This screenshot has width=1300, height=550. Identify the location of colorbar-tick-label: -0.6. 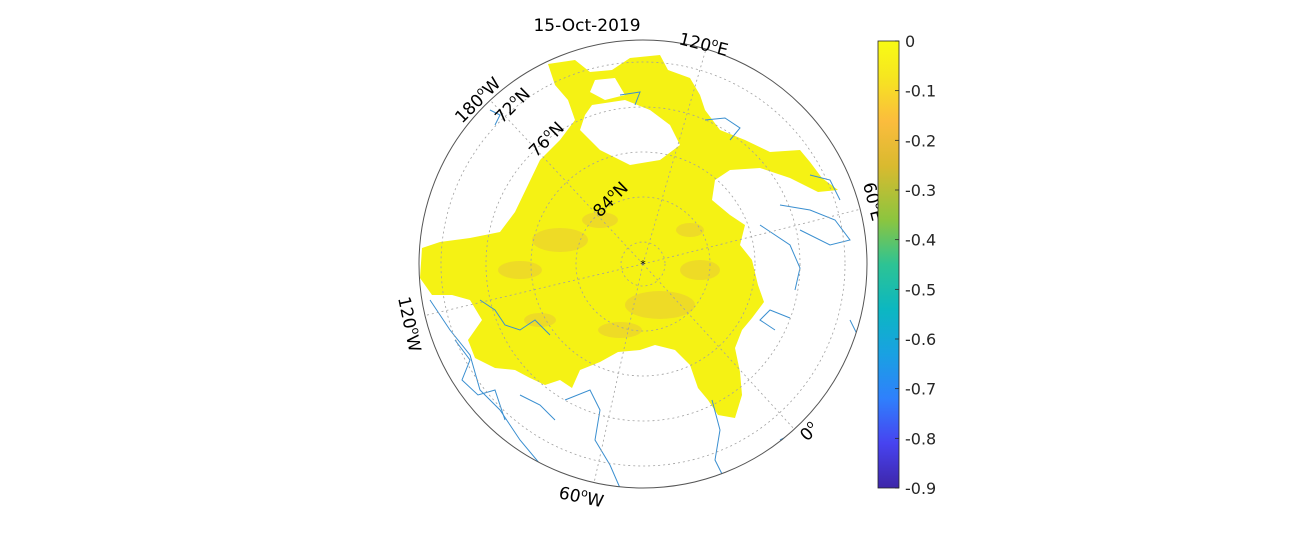
(920, 339).